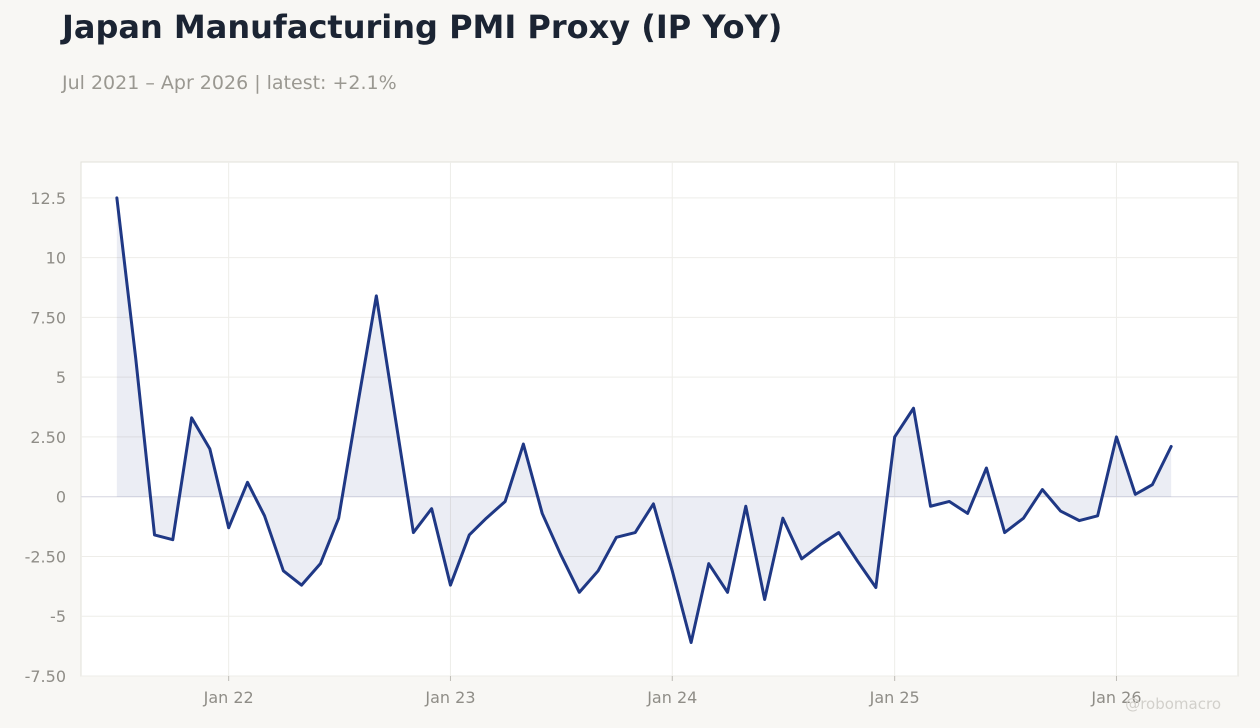  I want to click on y-tick-label: 5, so click(61, 377).